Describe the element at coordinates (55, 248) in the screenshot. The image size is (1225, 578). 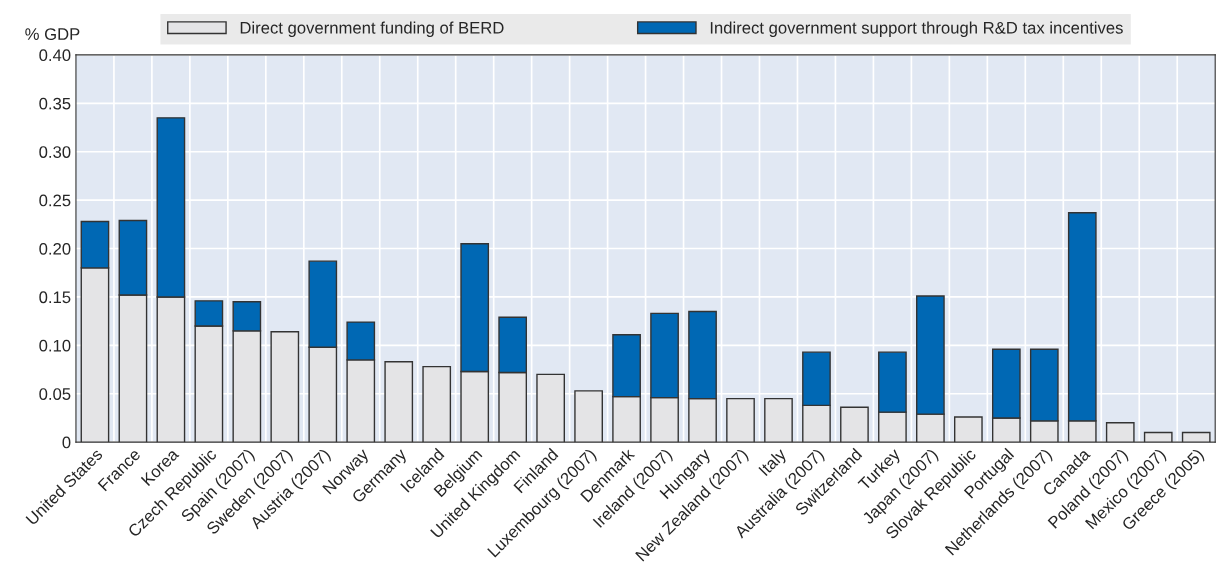
I see `y-tick-label: 0.20` at that location.